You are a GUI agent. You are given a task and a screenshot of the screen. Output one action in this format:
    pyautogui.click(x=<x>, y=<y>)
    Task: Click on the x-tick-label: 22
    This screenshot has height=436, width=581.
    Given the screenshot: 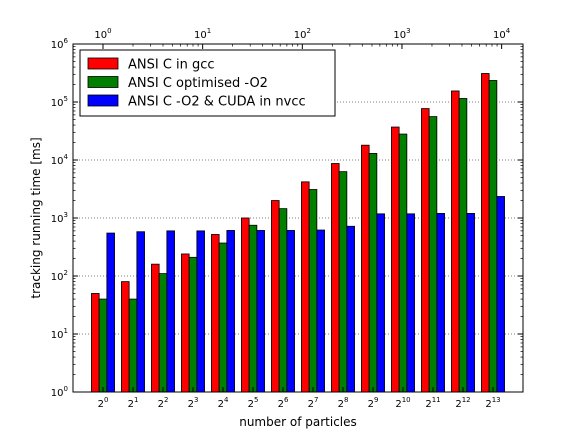 What is the action you would take?
    pyautogui.click(x=163, y=403)
    